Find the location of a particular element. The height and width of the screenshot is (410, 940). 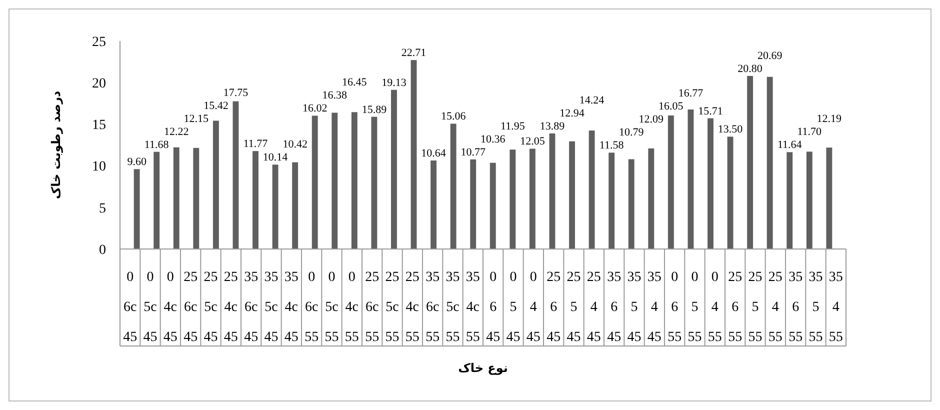

data-label: 16.02 is located at coordinates (315, 108).